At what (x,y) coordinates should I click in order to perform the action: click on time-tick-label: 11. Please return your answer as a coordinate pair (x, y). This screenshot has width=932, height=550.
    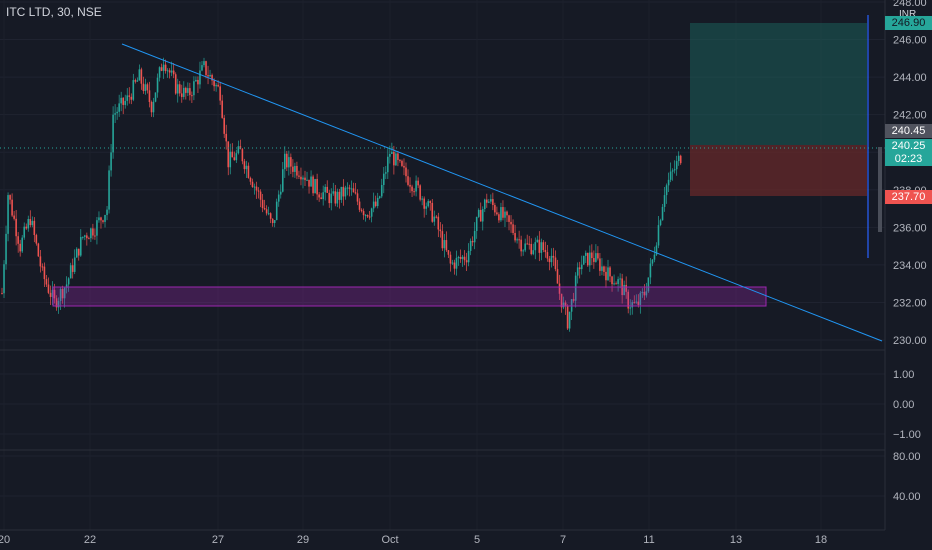
    Looking at the image, I should click on (648, 540).